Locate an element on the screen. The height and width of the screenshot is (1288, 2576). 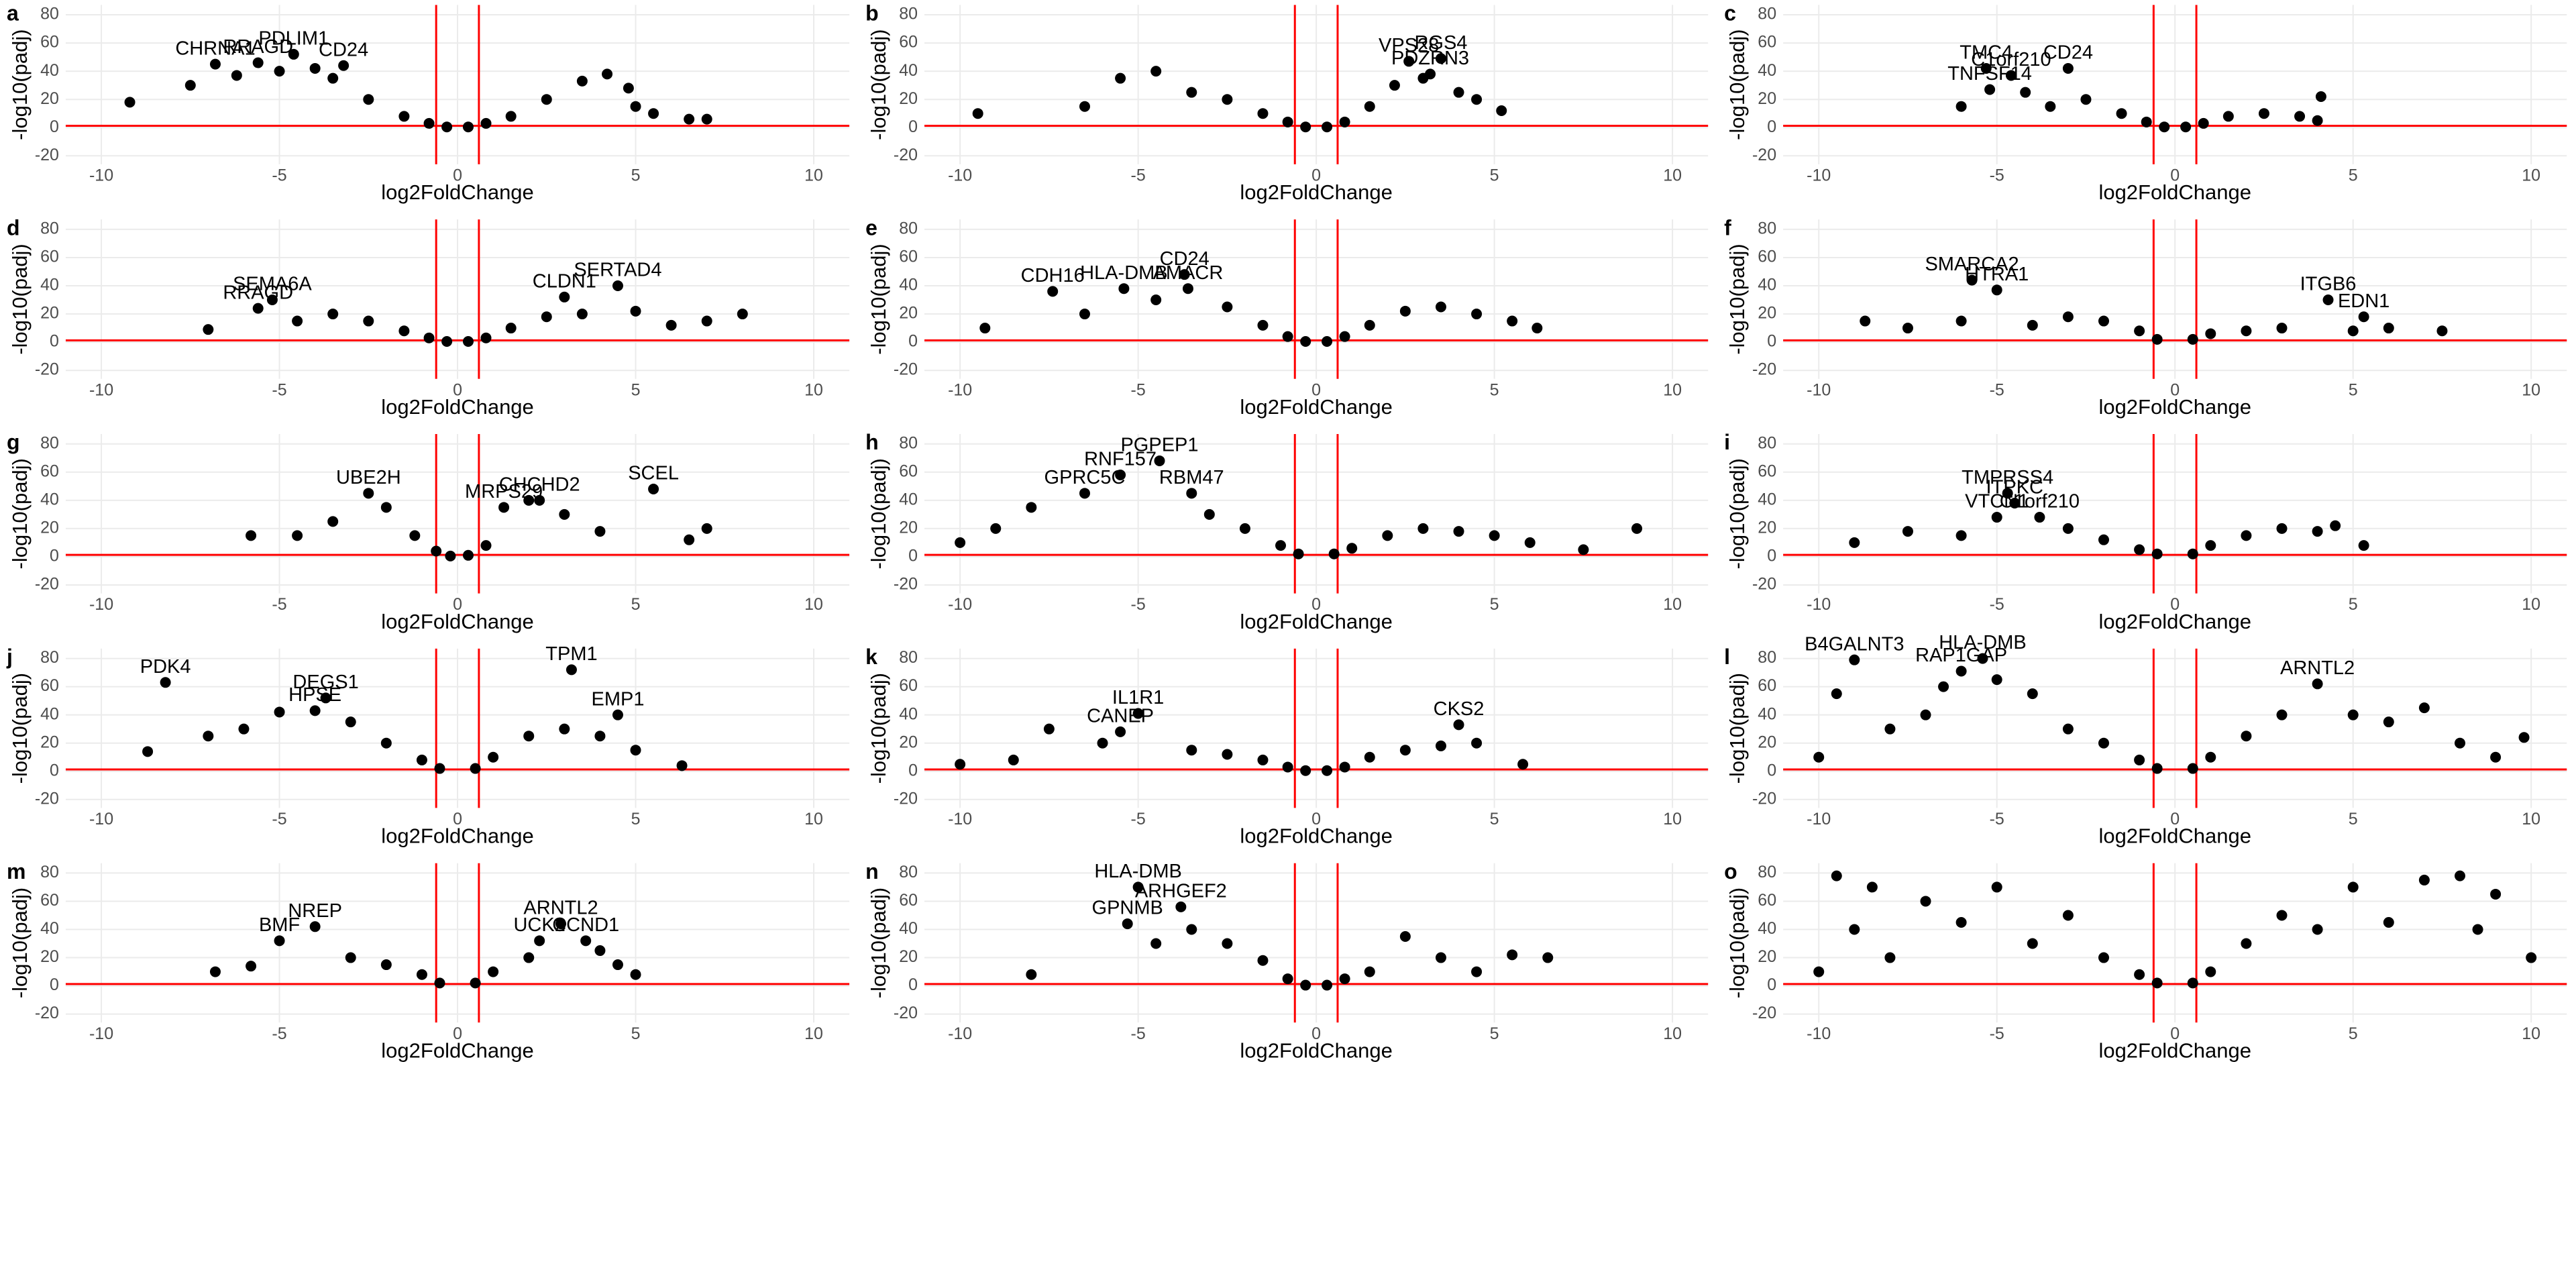
x-tick-label: -5 is located at coordinates (279, 819).